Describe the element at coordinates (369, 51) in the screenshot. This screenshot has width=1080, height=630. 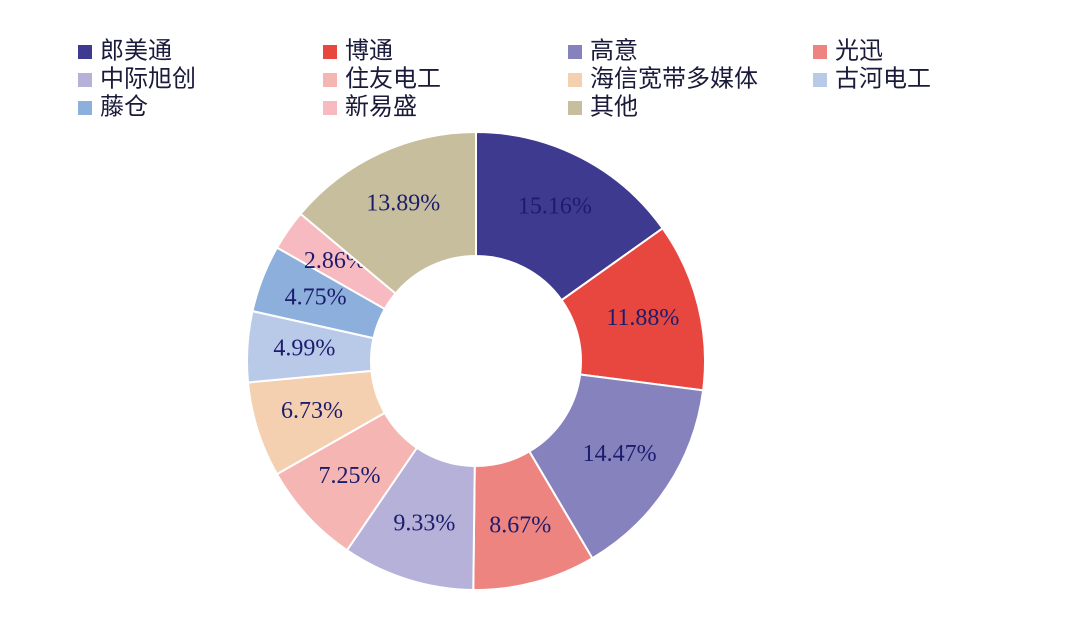
I see `legend-label: 博通` at that location.